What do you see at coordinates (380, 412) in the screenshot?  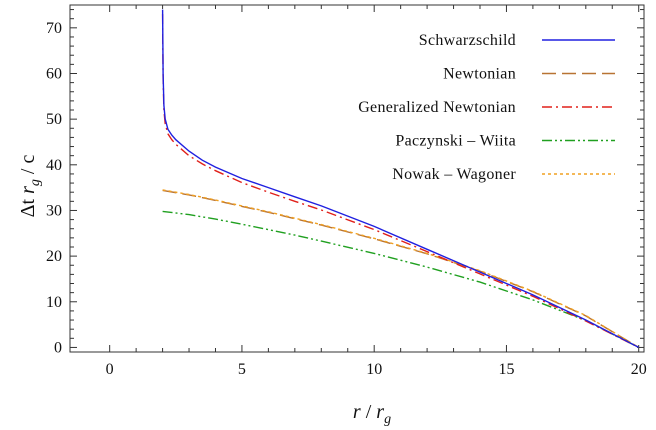 I see `x-axis-label-symbol: r` at bounding box center [380, 412].